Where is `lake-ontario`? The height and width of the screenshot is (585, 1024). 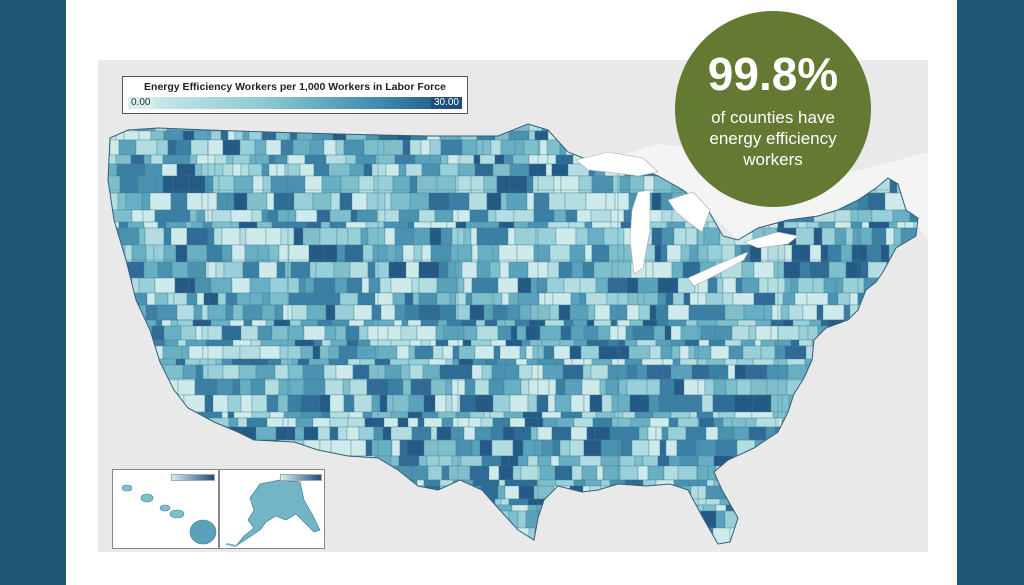
lake-ontario is located at coordinates (771, 240).